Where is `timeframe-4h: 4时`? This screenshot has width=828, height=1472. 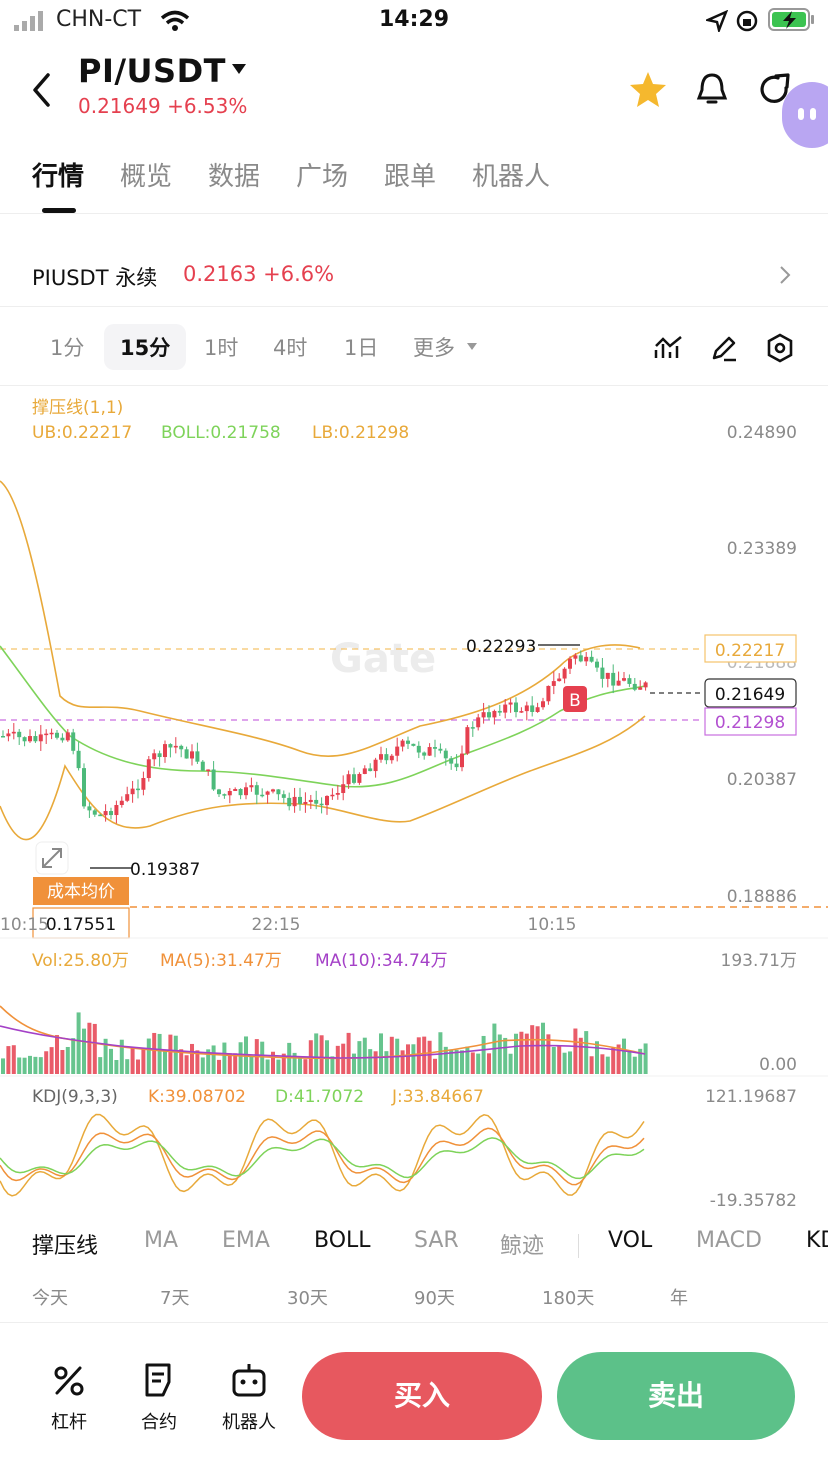 timeframe-4h: 4时 is located at coordinates (290, 348).